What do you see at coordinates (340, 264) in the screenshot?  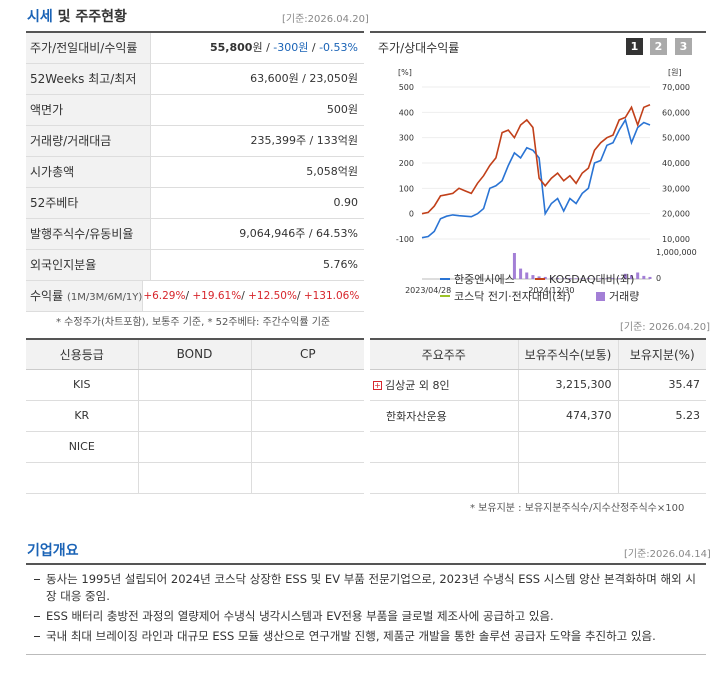 I see `row-value: 5.76%` at bounding box center [340, 264].